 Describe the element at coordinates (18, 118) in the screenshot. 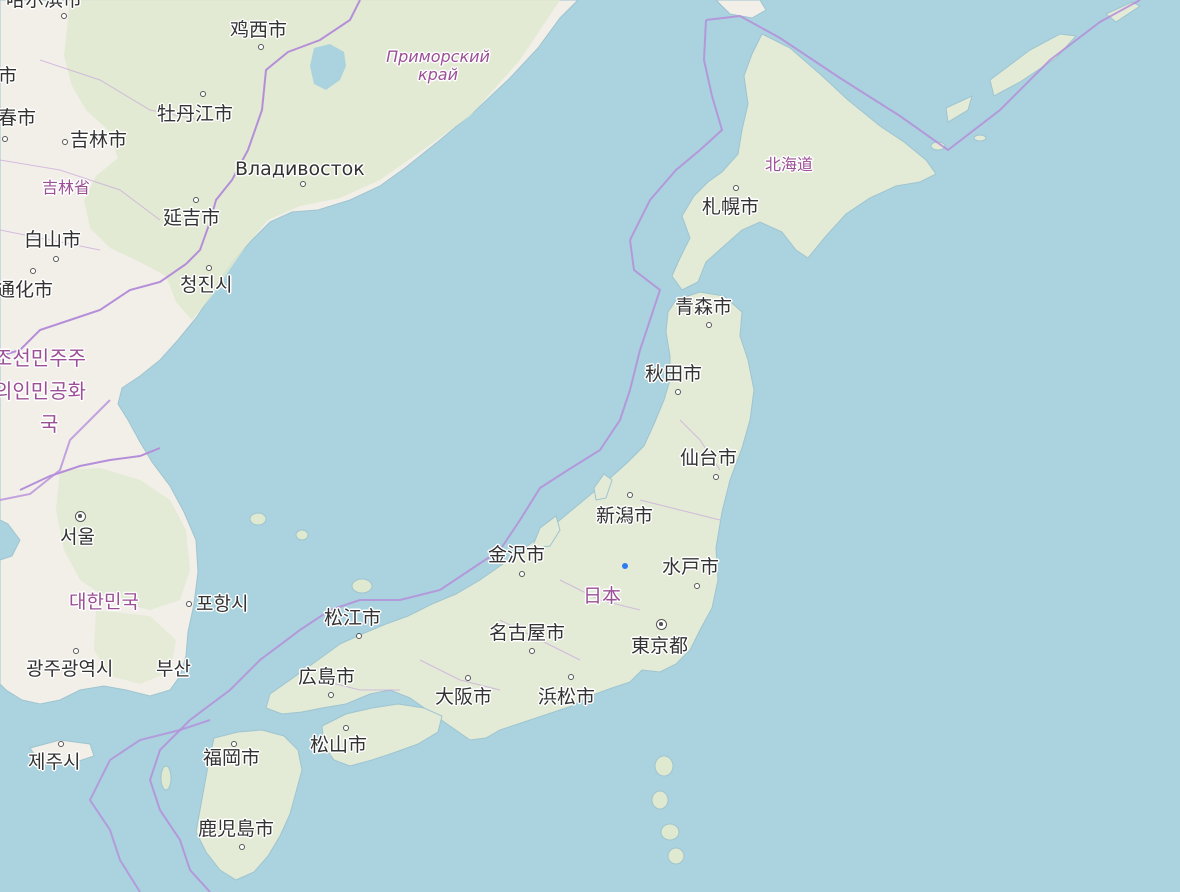

I see `label-changchun: 春市` at that location.